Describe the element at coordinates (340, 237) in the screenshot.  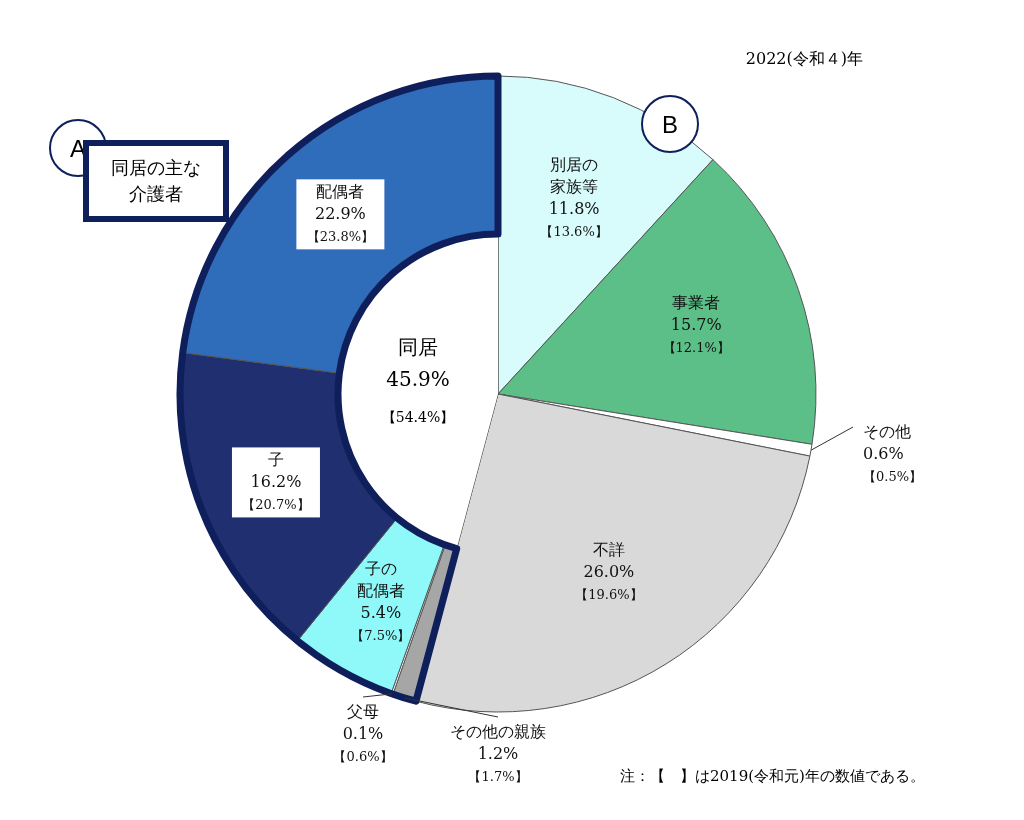
I see `text: 【23.8%】` at that location.